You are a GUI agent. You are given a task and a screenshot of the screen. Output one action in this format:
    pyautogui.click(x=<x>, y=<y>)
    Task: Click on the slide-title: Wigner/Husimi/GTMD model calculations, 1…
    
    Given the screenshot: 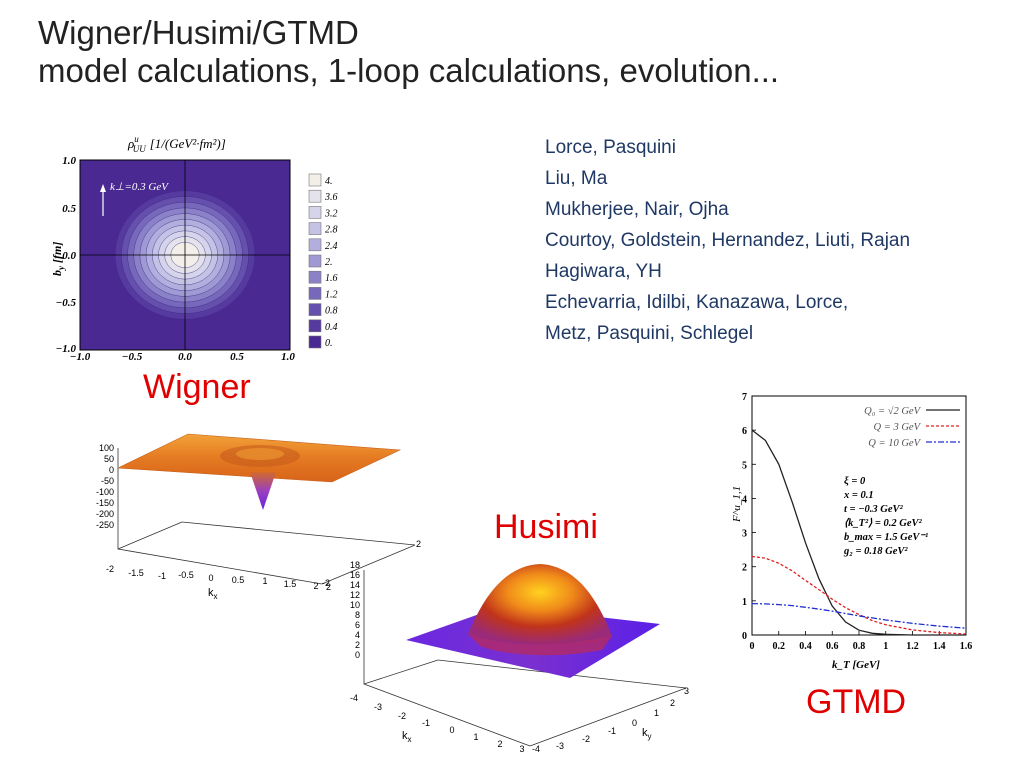 What is the action you would take?
    pyautogui.click(x=408, y=52)
    